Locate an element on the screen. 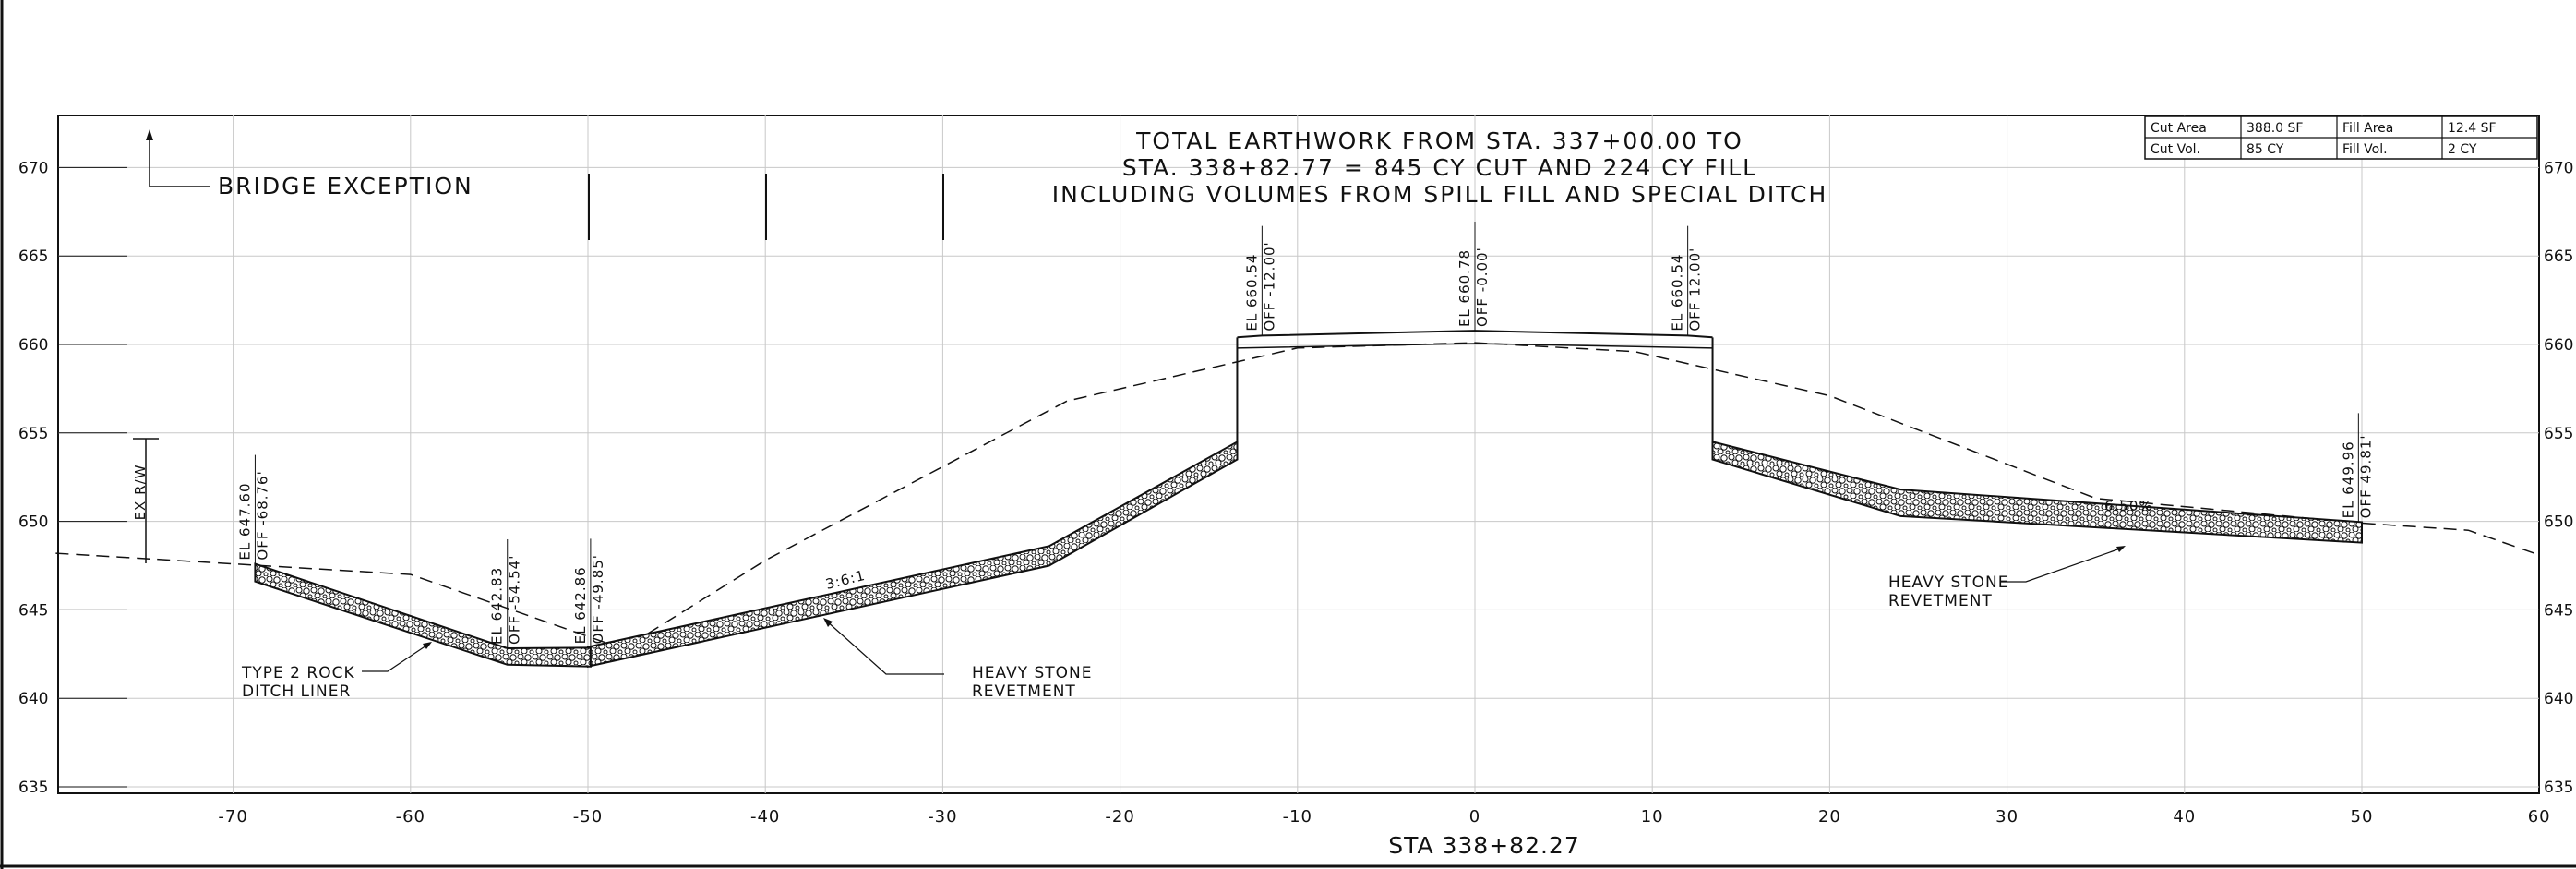 Image resolution: width=2576 pixels, height=869 pixels. cut-vol-label: Cut Vol. is located at coordinates (2175, 149).